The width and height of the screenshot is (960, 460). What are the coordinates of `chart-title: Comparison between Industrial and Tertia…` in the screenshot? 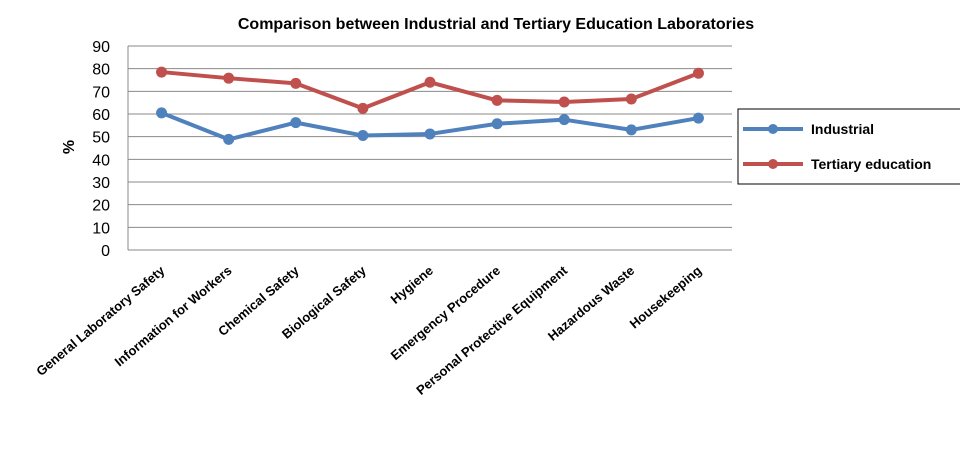 It's located at (496, 24).